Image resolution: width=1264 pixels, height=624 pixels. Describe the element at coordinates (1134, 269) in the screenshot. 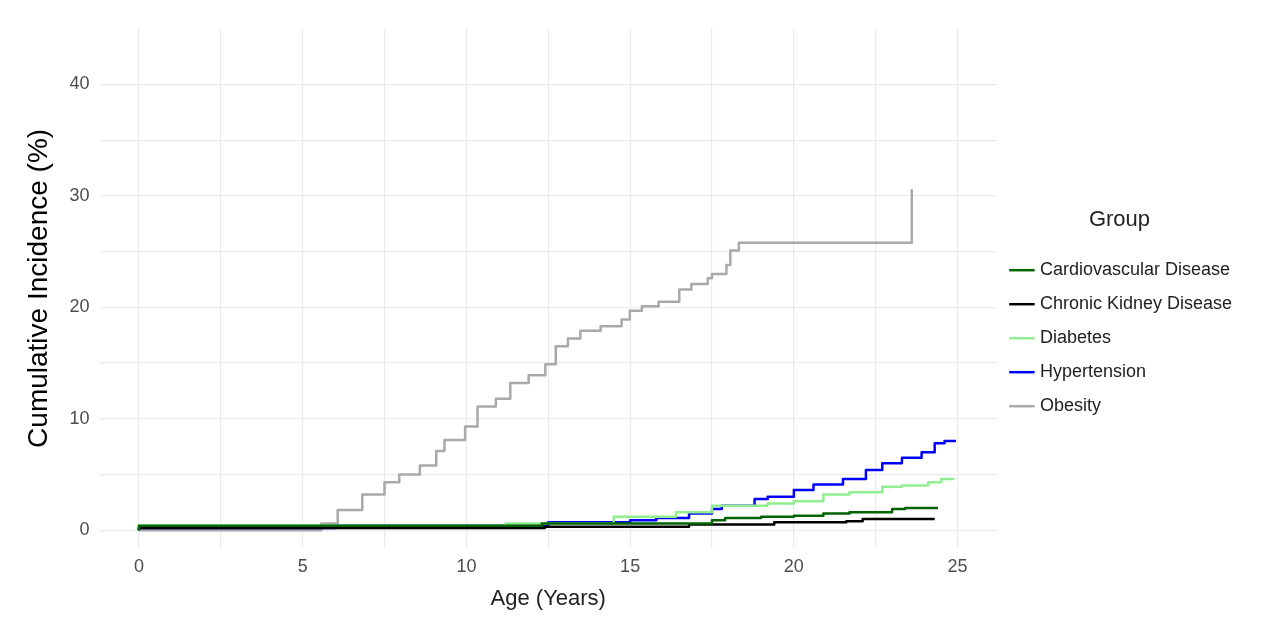

I see `legend-label: Cardiovascular Disease` at that location.